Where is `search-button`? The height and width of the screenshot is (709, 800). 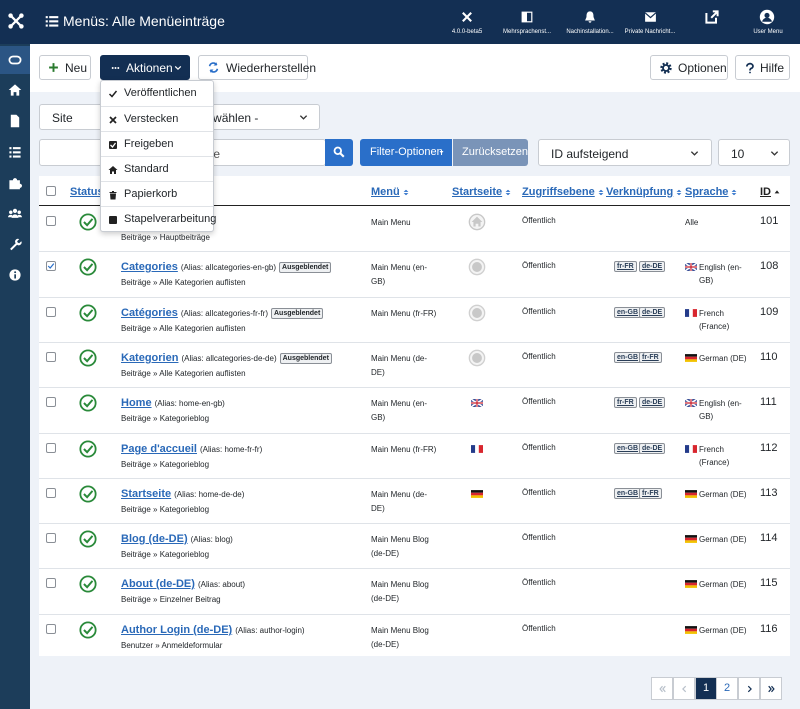 search-button is located at coordinates (339, 152).